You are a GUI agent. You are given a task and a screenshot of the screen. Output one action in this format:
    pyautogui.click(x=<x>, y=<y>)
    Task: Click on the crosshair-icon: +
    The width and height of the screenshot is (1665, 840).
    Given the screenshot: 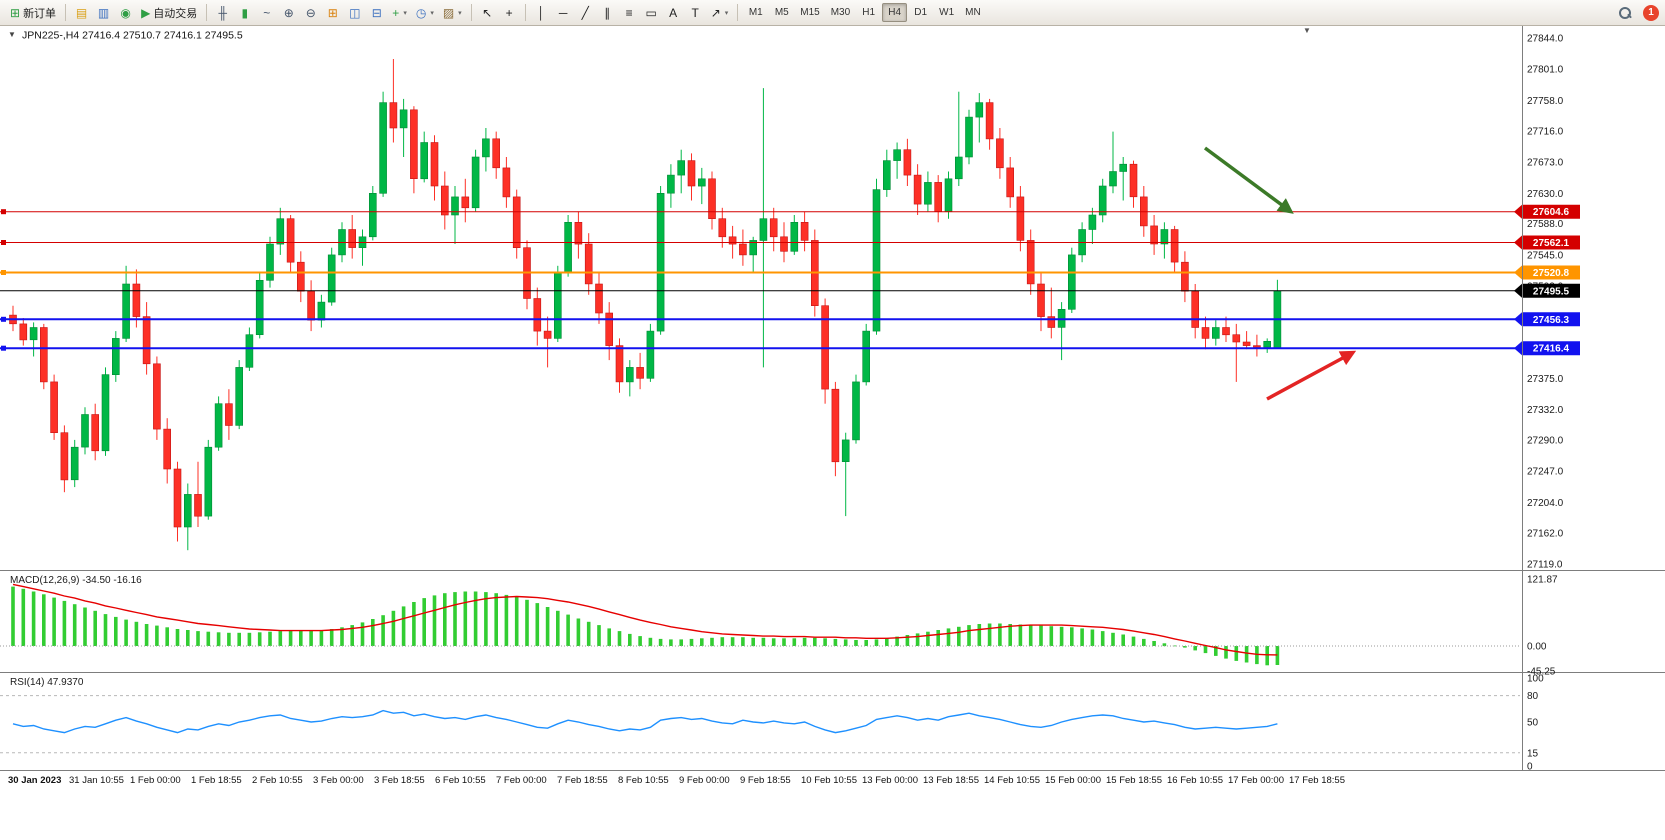 What is the action you would take?
    pyautogui.click(x=509, y=12)
    